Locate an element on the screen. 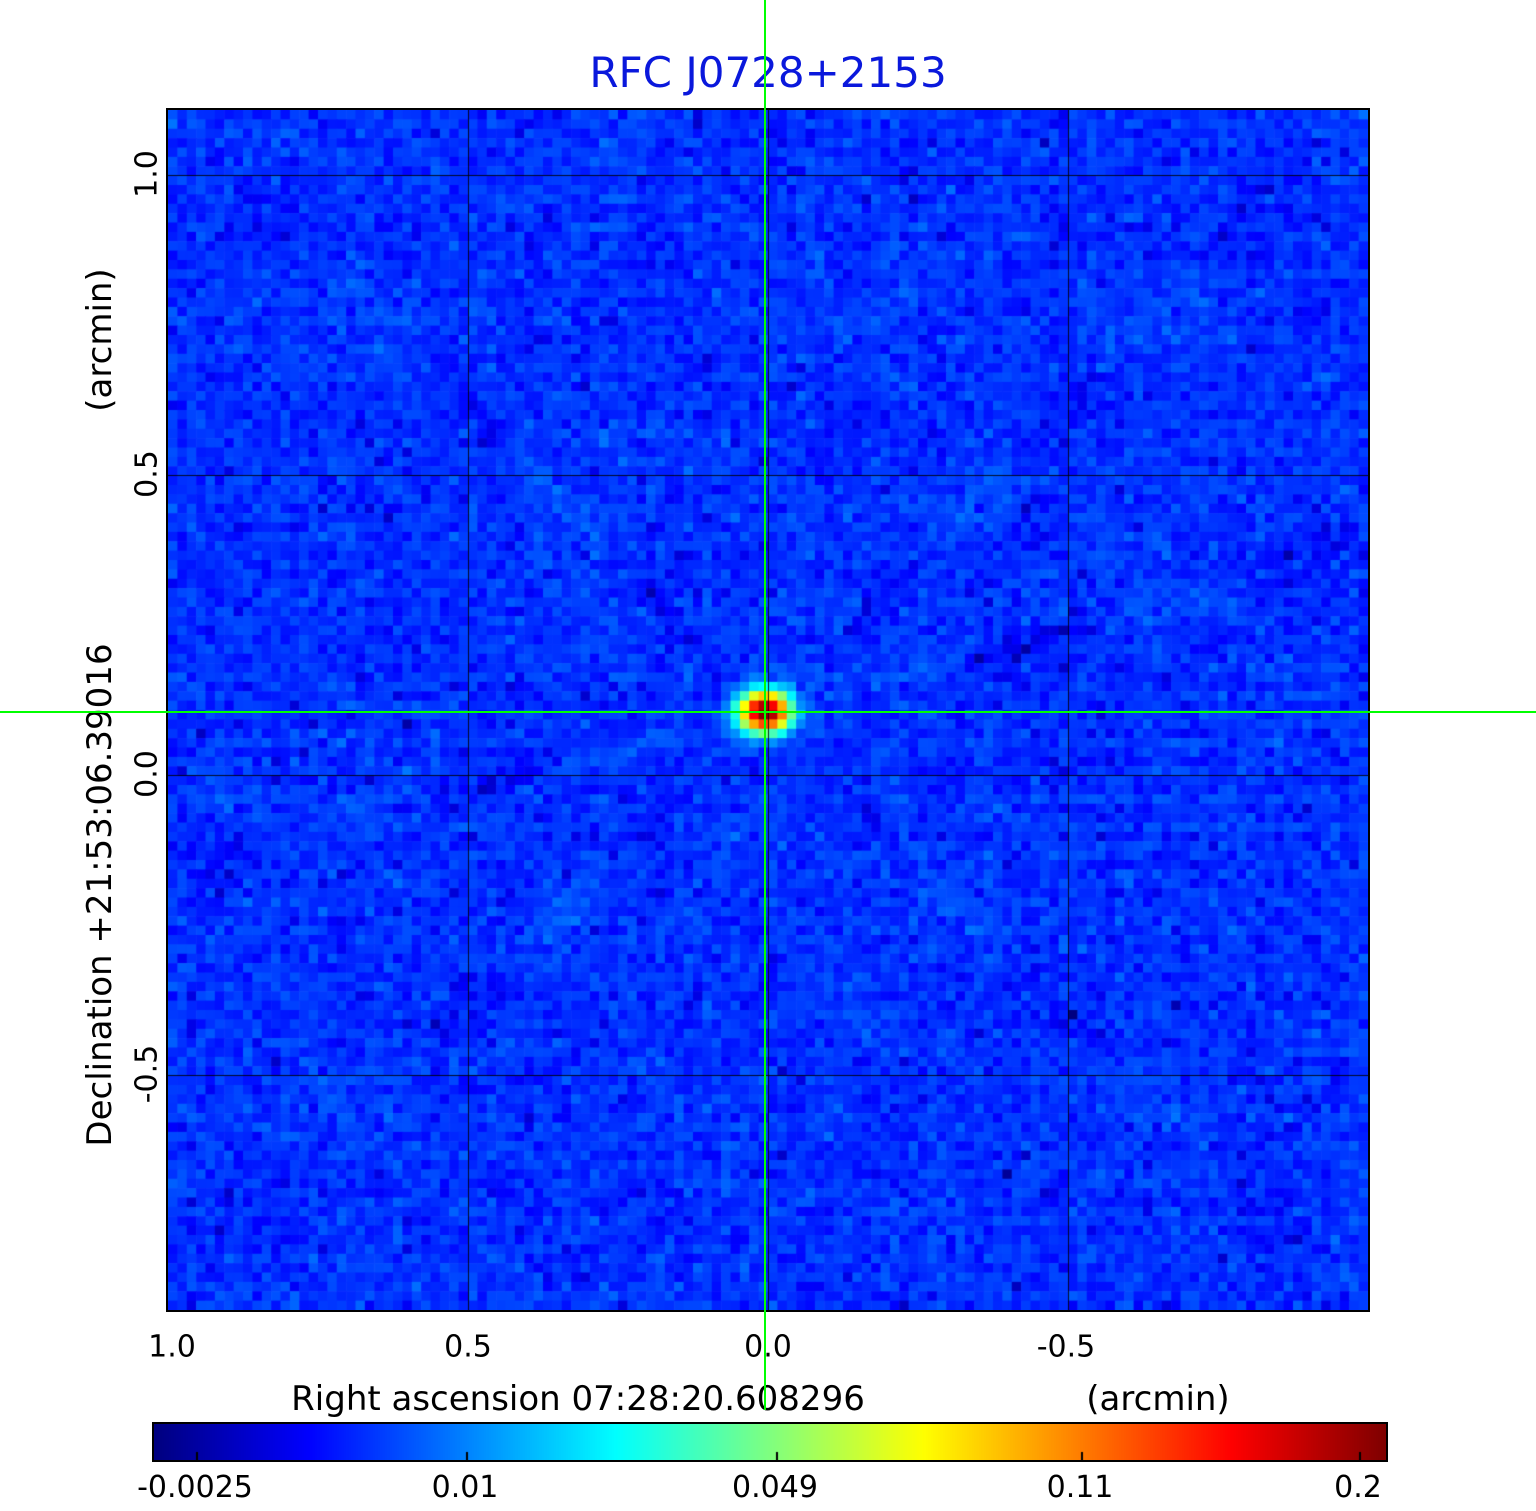 The height and width of the screenshot is (1511, 1536). crosshair-horizontal is located at coordinates (768, 712).